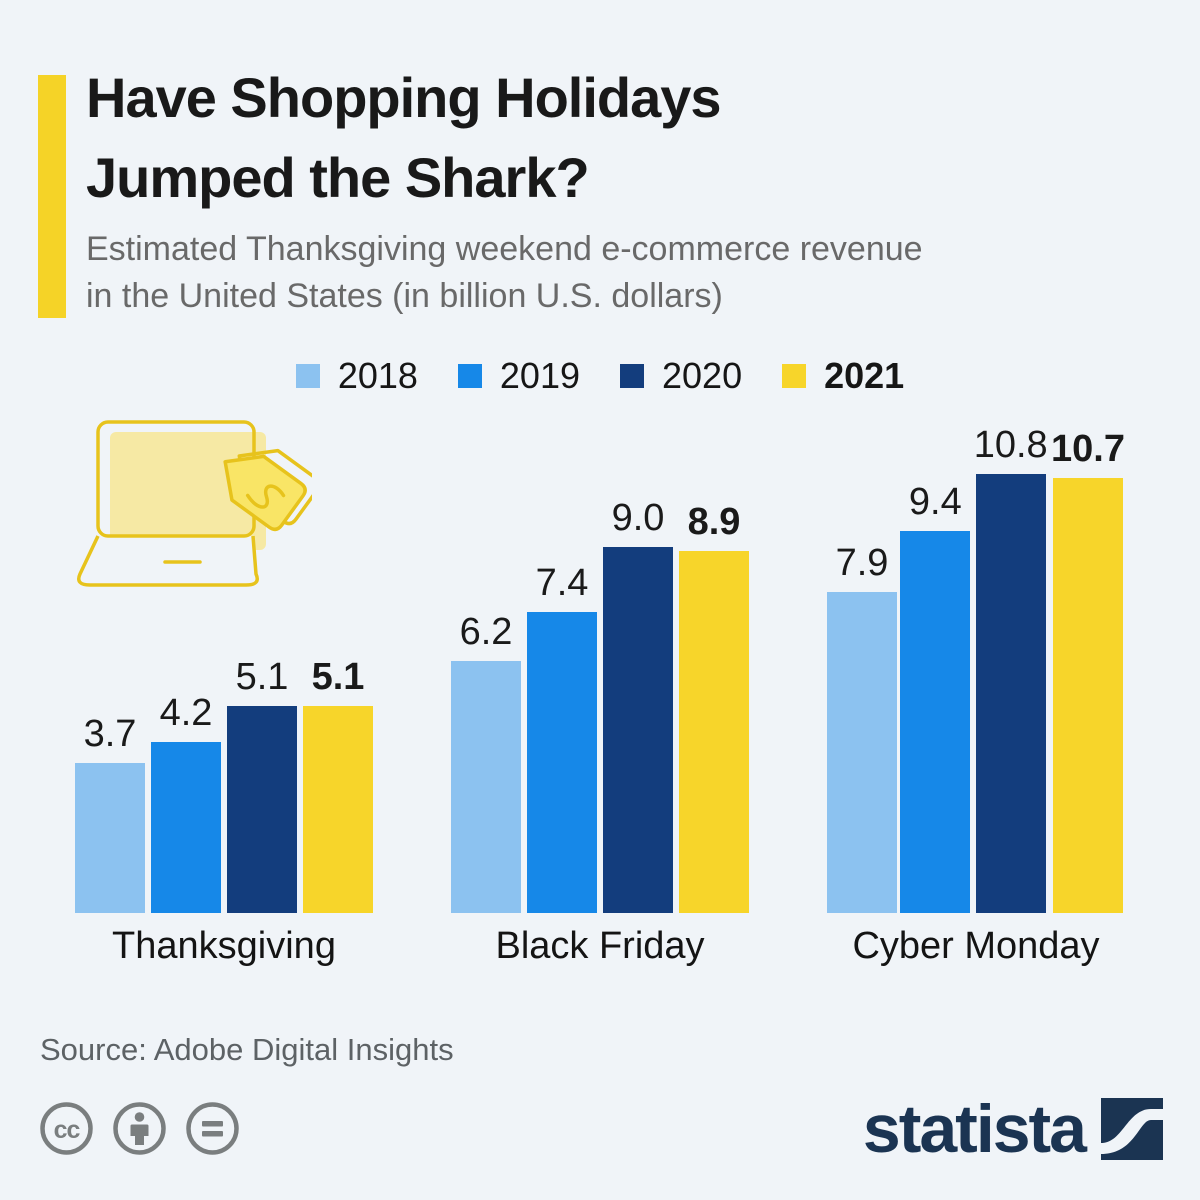  What do you see at coordinates (864, 375) in the screenshot?
I see `legend-label-2021: 2021` at bounding box center [864, 375].